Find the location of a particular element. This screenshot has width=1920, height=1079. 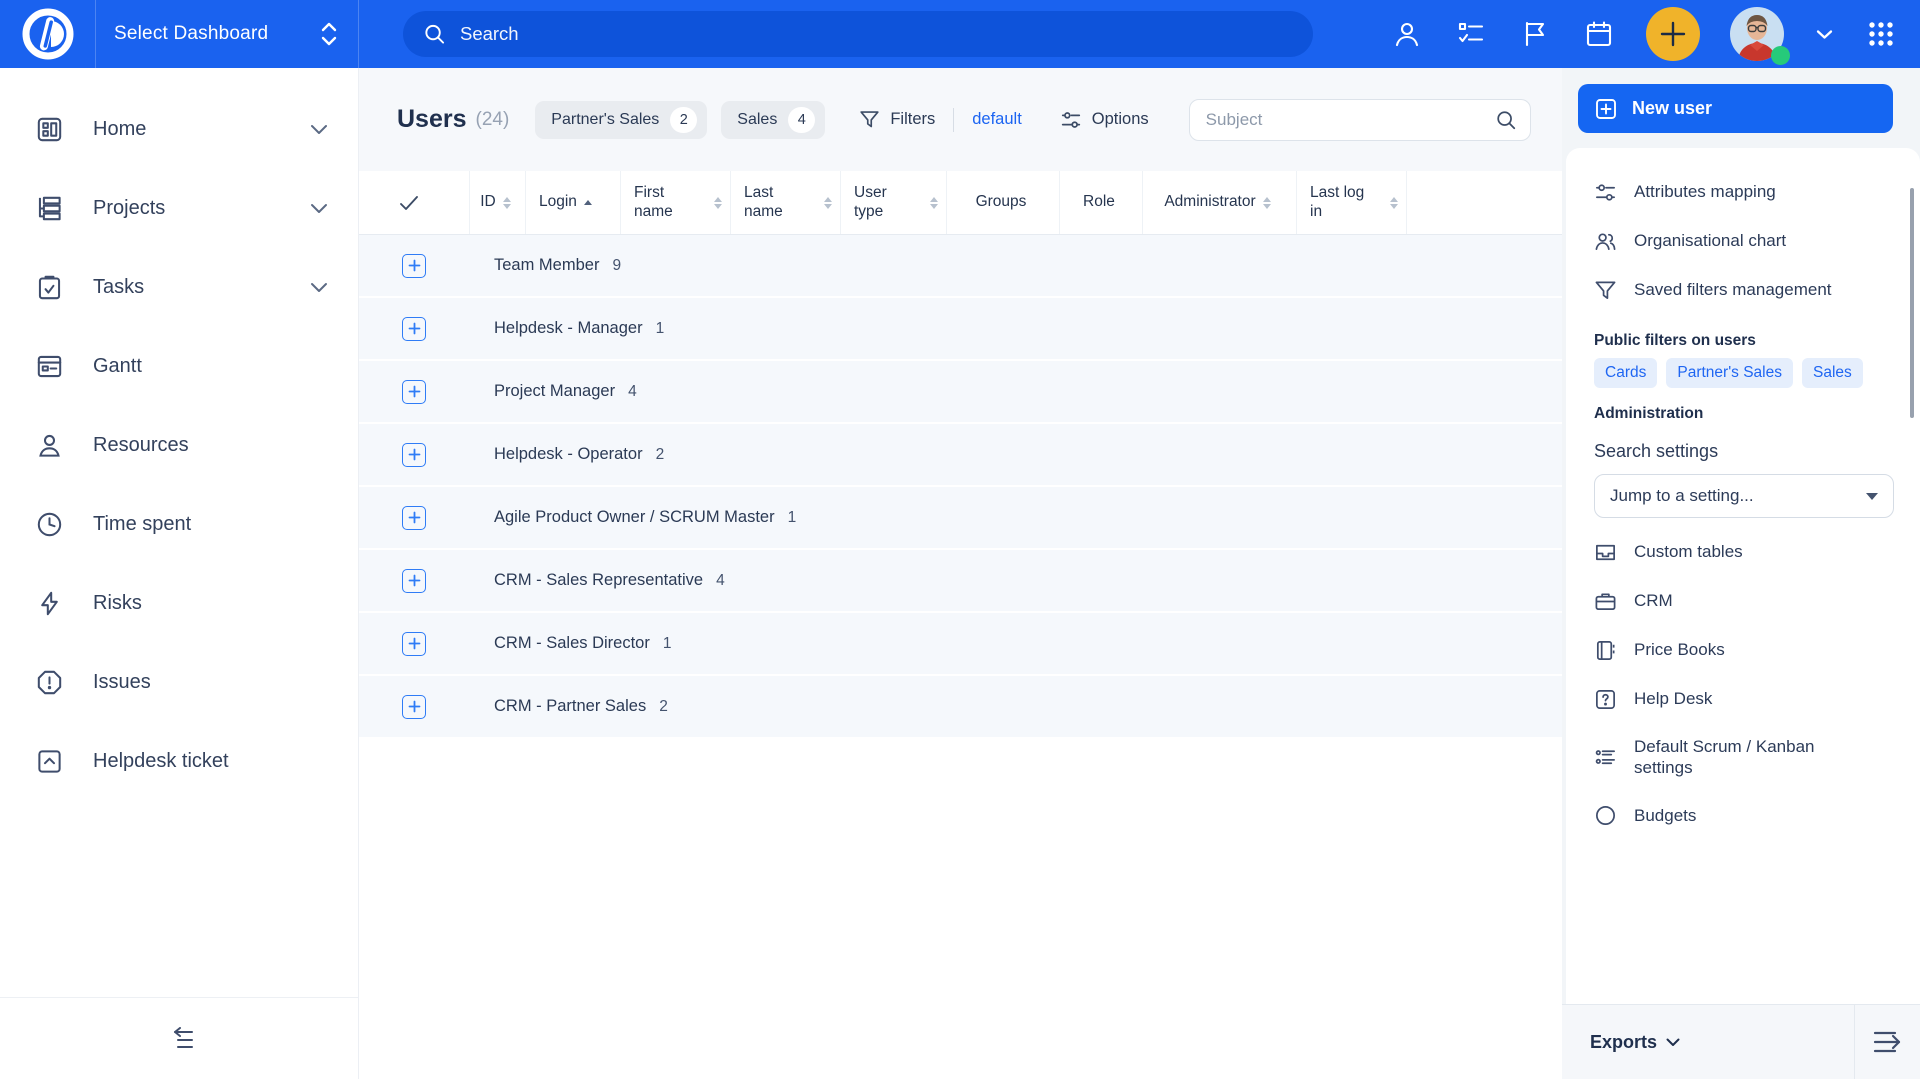

group-count: 4 is located at coordinates (720, 580).